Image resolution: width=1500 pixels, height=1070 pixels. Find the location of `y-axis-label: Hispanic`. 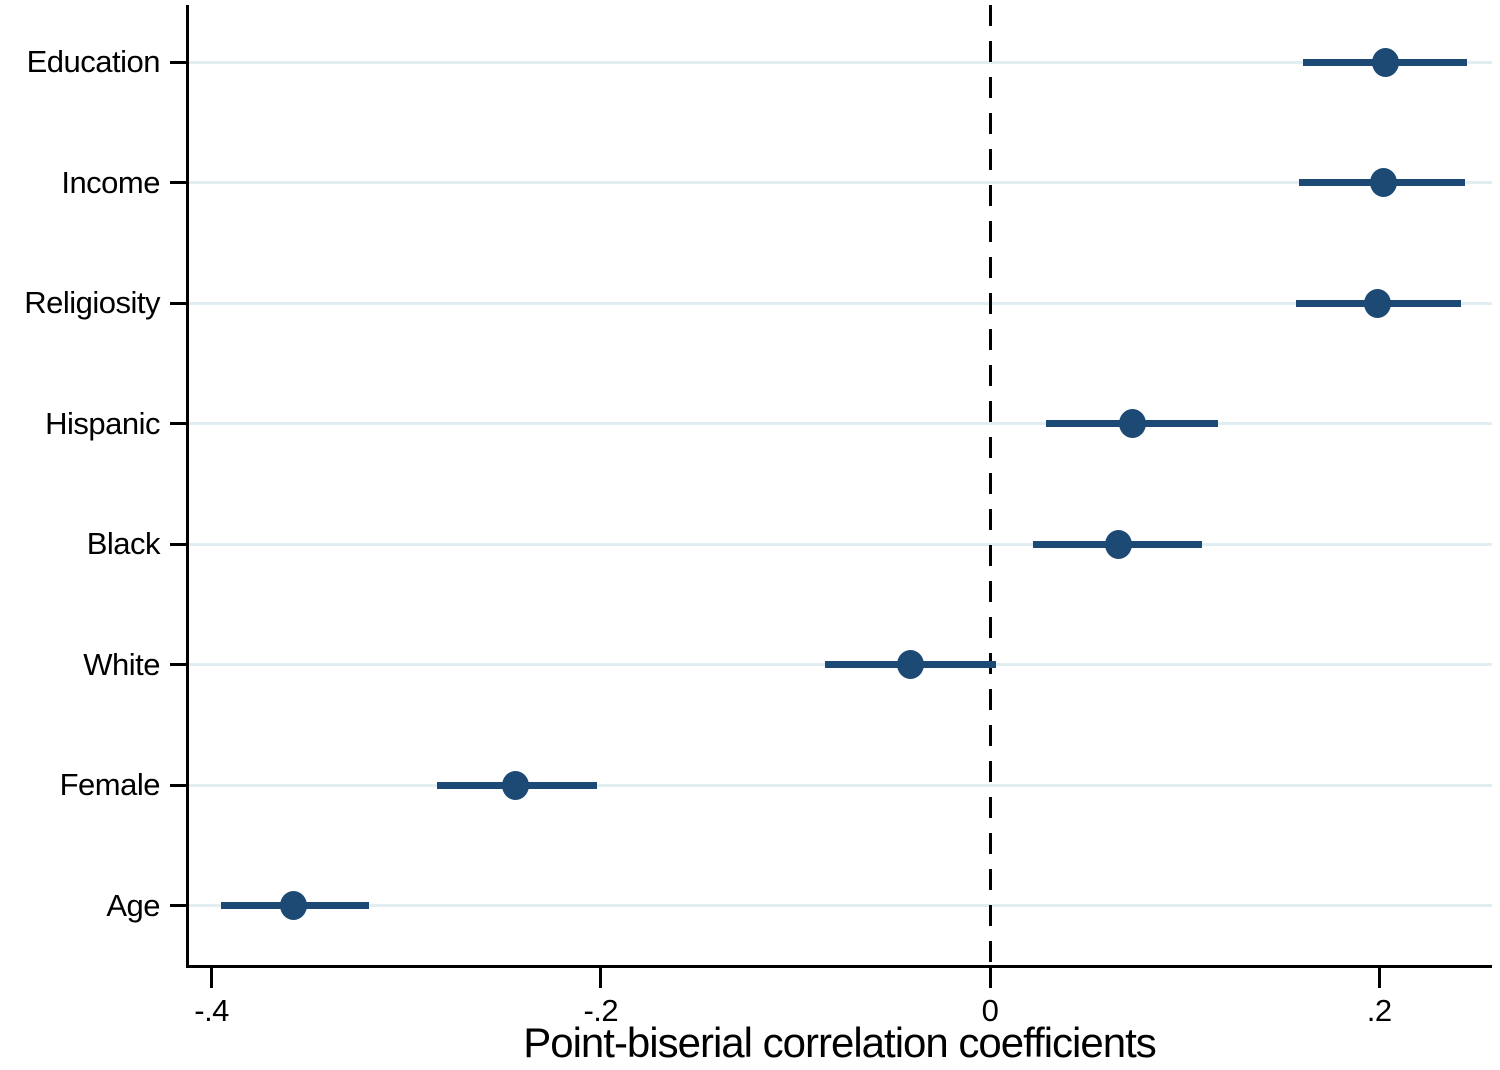

y-axis-label: Hispanic is located at coordinates (102, 423).